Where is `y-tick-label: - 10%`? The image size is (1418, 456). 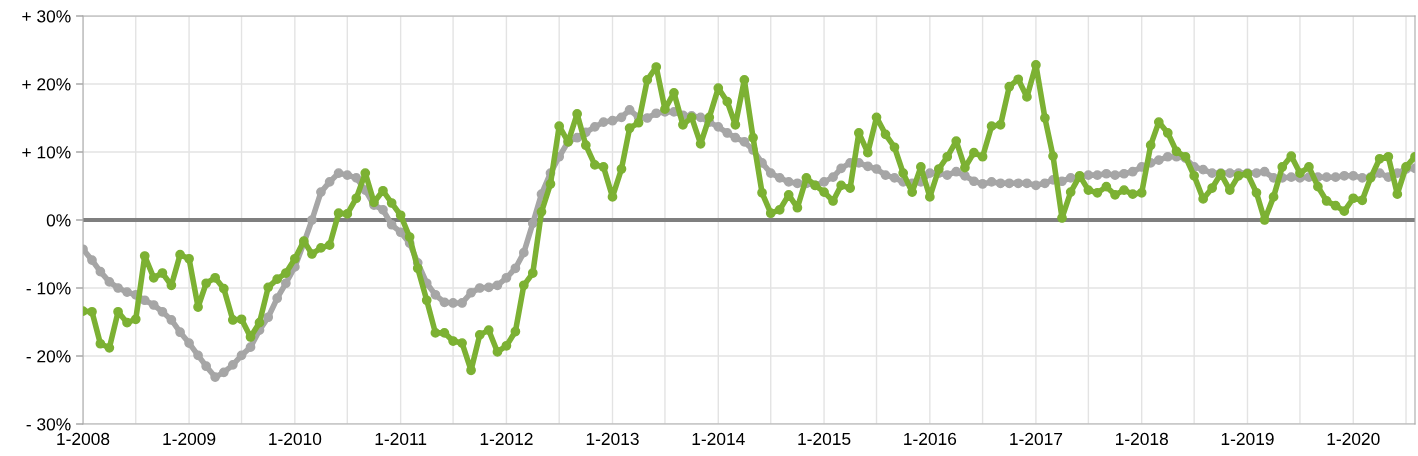 y-tick-label: - 10% is located at coordinates (48, 288).